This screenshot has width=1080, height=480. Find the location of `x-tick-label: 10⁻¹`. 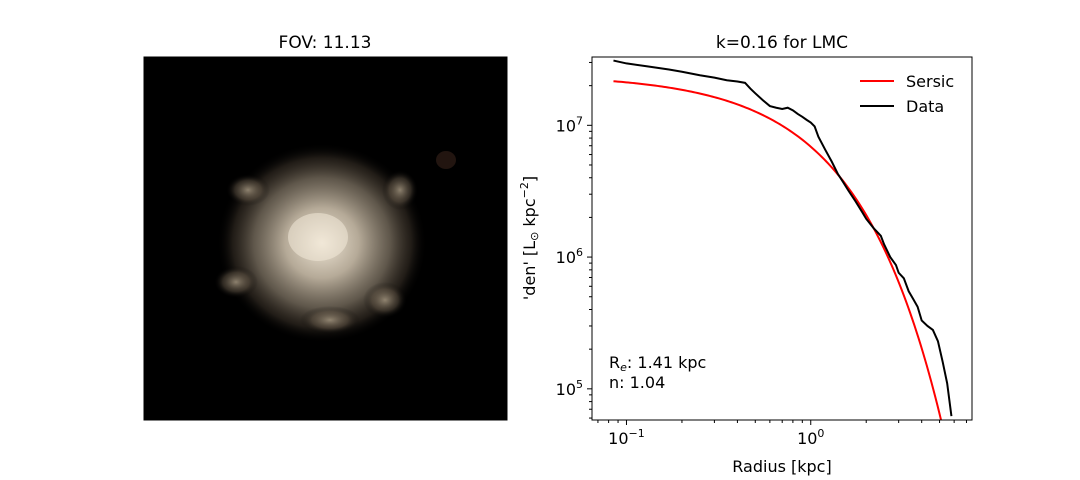

x-tick-label: 10⁻¹ is located at coordinates (626, 437).